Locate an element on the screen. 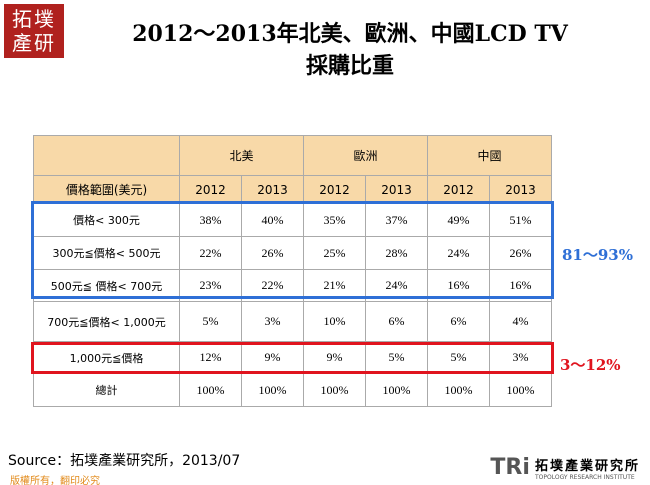 This screenshot has width=650, height=485. table-cell: 1,000元≦價格 is located at coordinates (106, 357).